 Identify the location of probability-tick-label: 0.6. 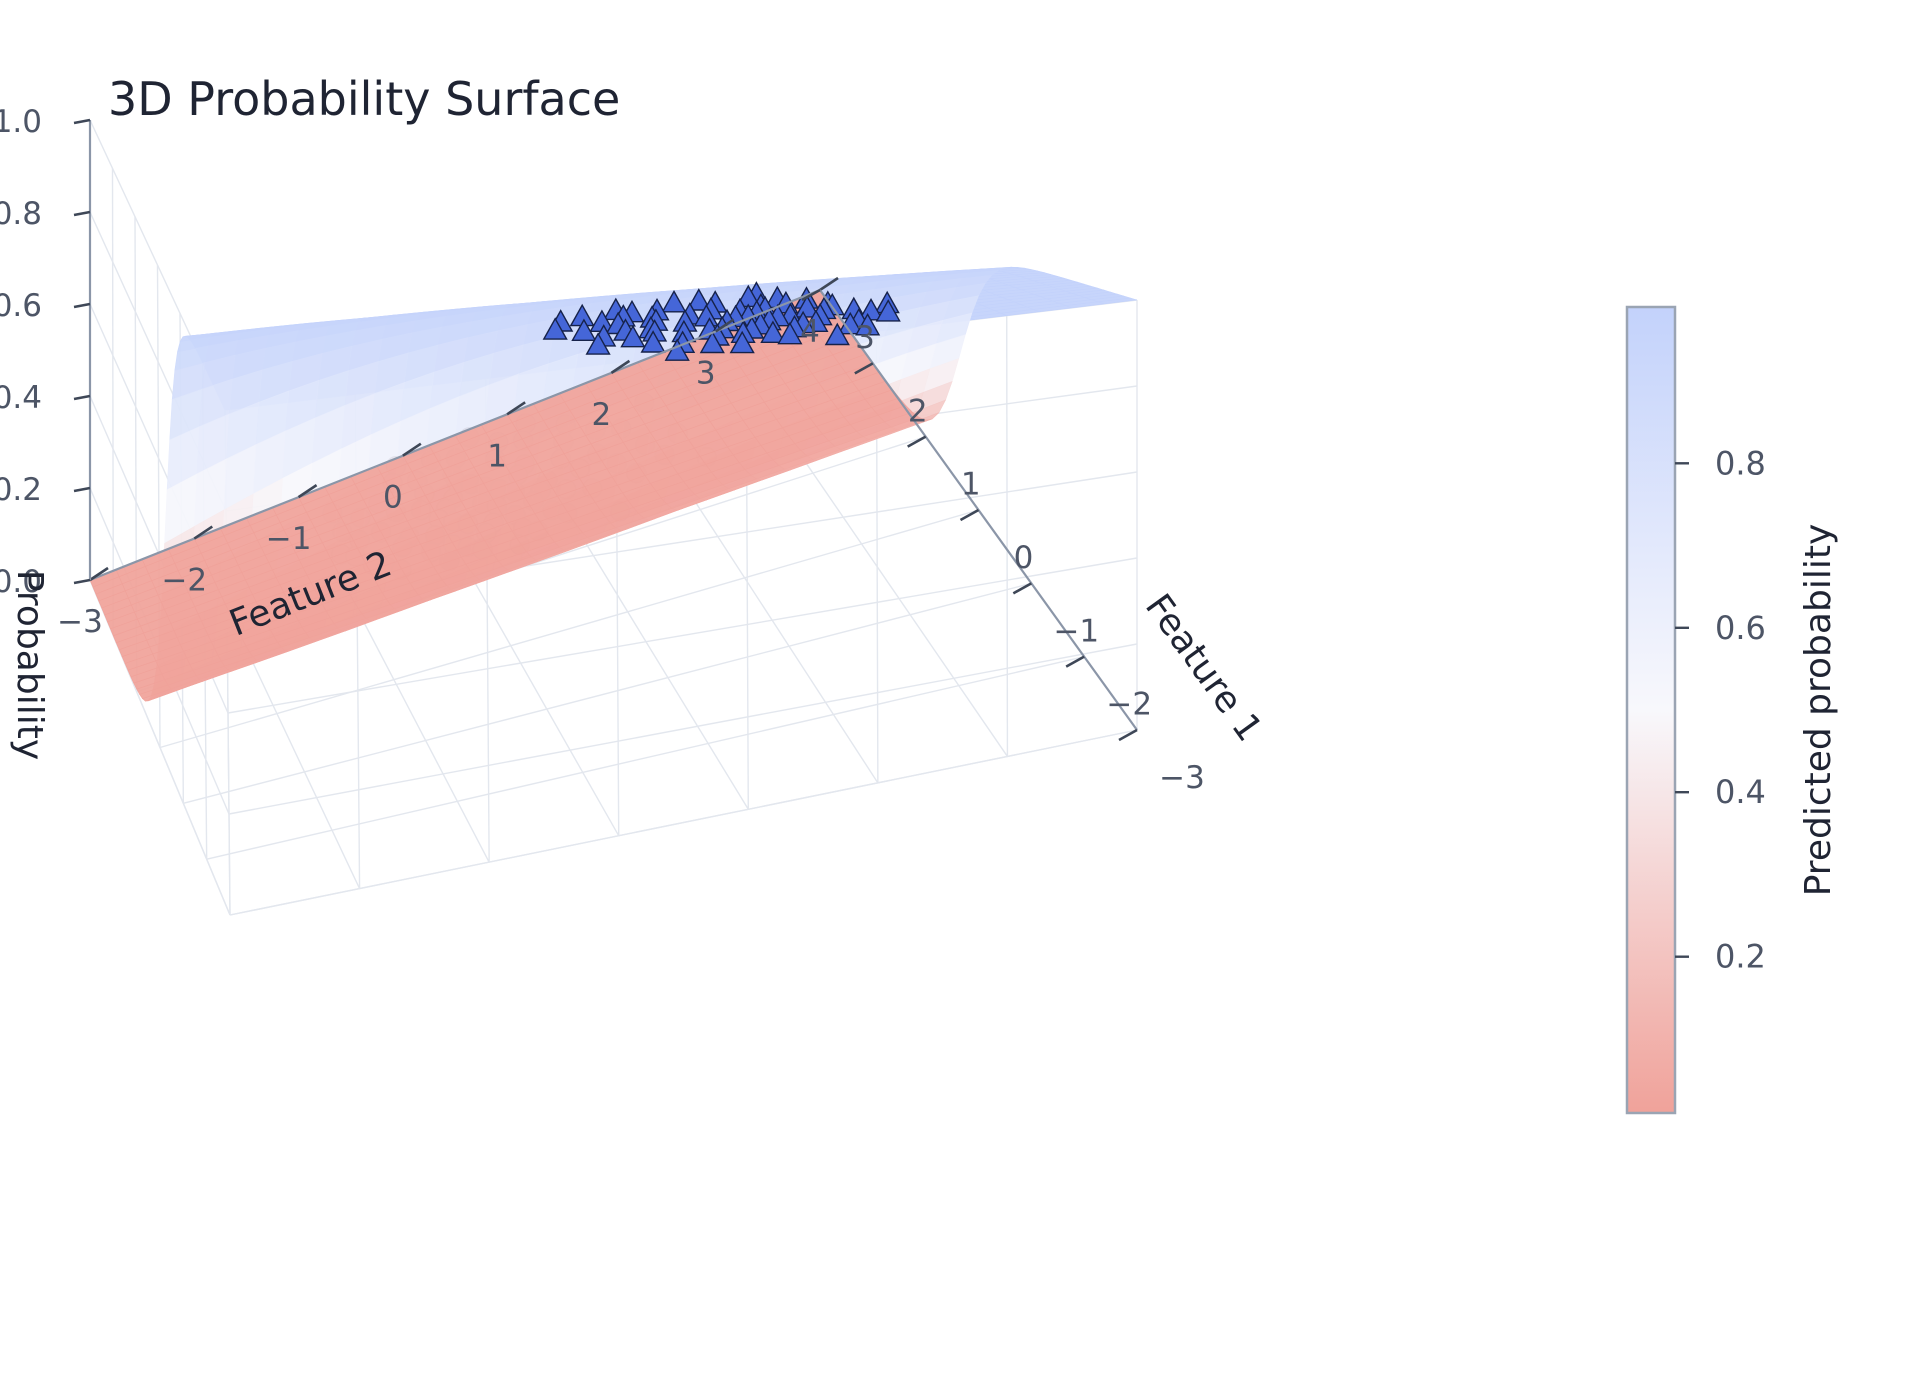
(21, 306).